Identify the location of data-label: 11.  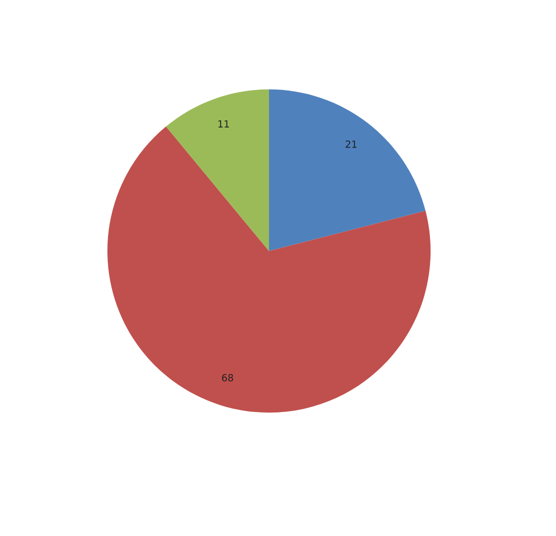
(223, 124).